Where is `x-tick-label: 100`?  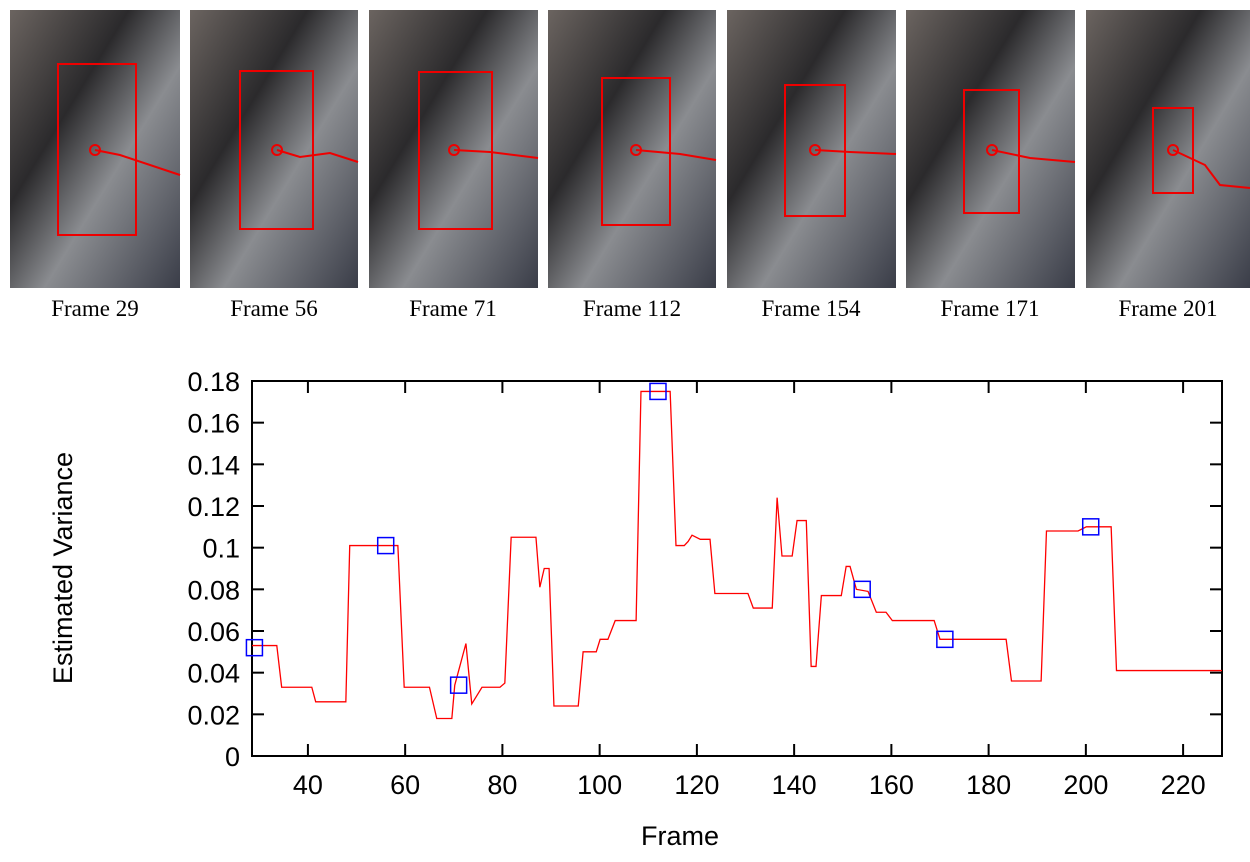 x-tick-label: 100 is located at coordinates (599, 785).